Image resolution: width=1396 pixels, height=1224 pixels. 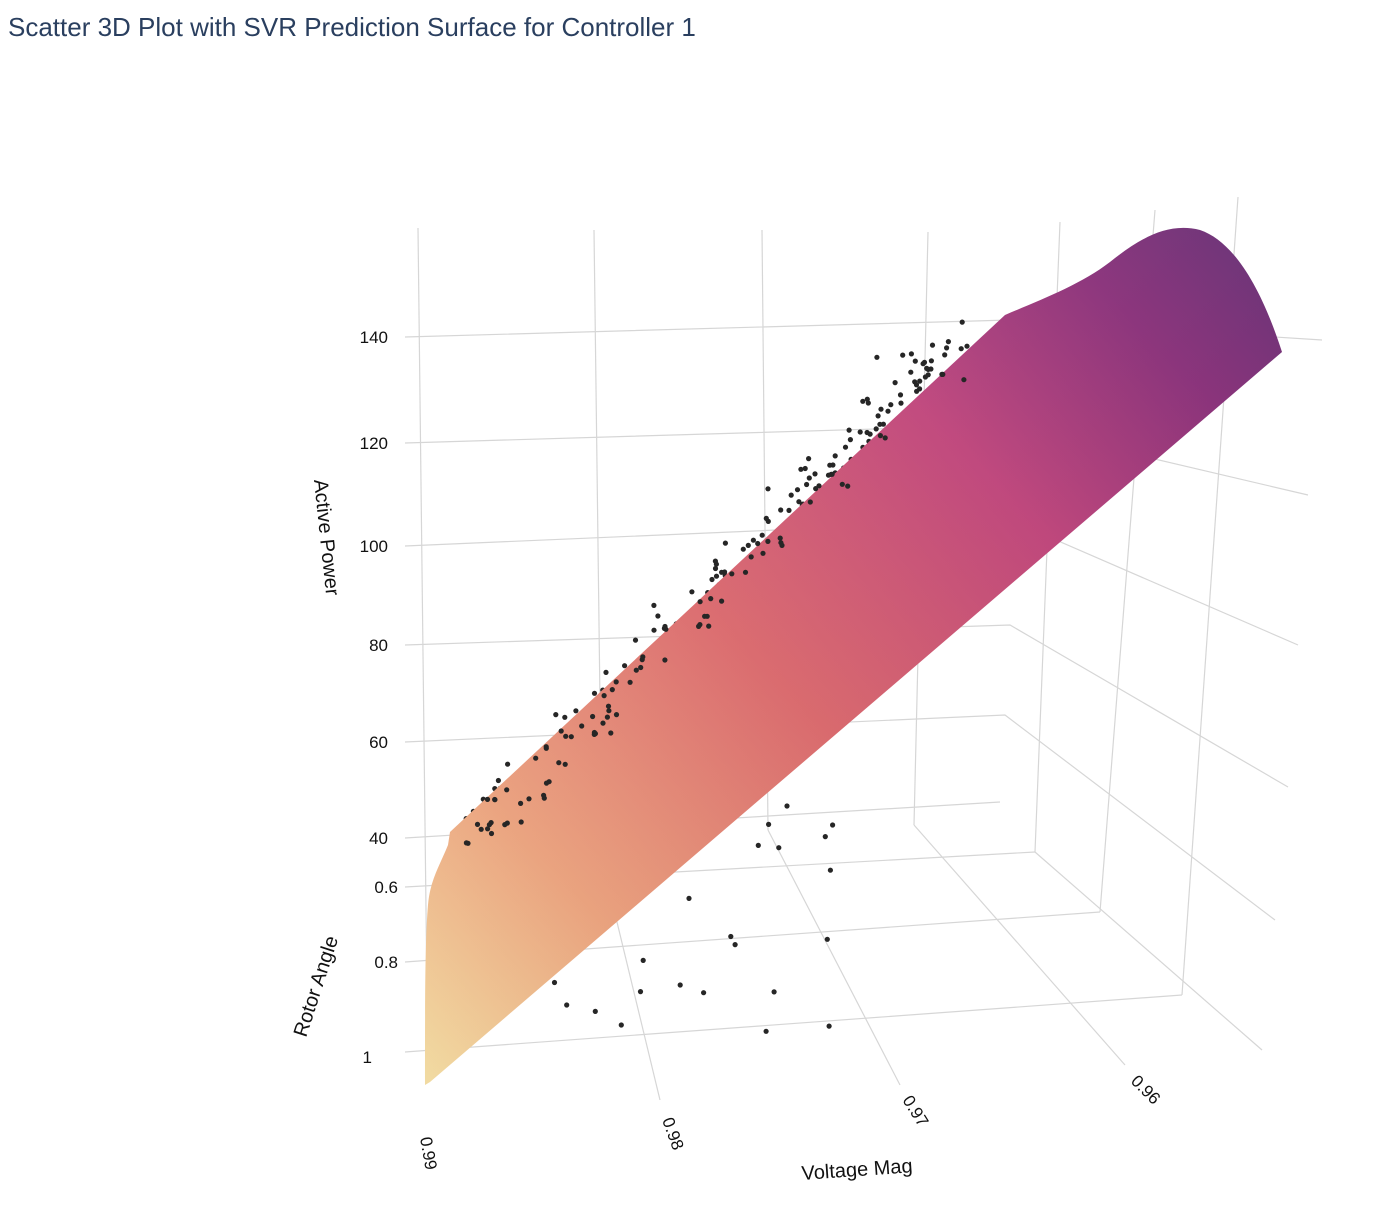 What do you see at coordinates (857, 1170) in the screenshot?
I see `x-axis-title: Voltage Mag` at bounding box center [857, 1170].